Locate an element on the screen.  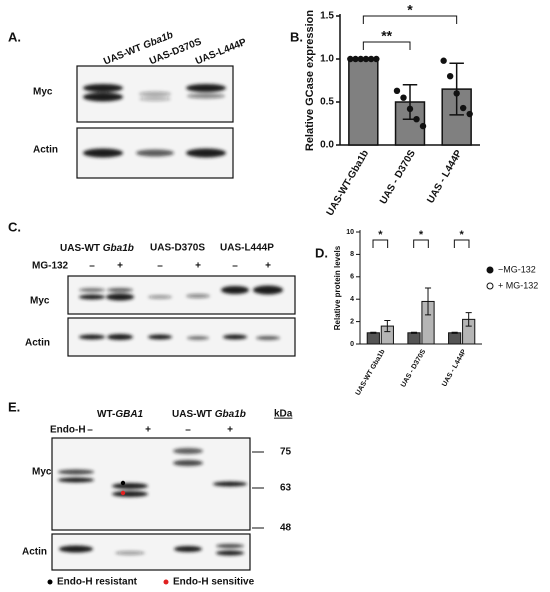
y-tick-label: 6 is located at coordinates (352, 277).